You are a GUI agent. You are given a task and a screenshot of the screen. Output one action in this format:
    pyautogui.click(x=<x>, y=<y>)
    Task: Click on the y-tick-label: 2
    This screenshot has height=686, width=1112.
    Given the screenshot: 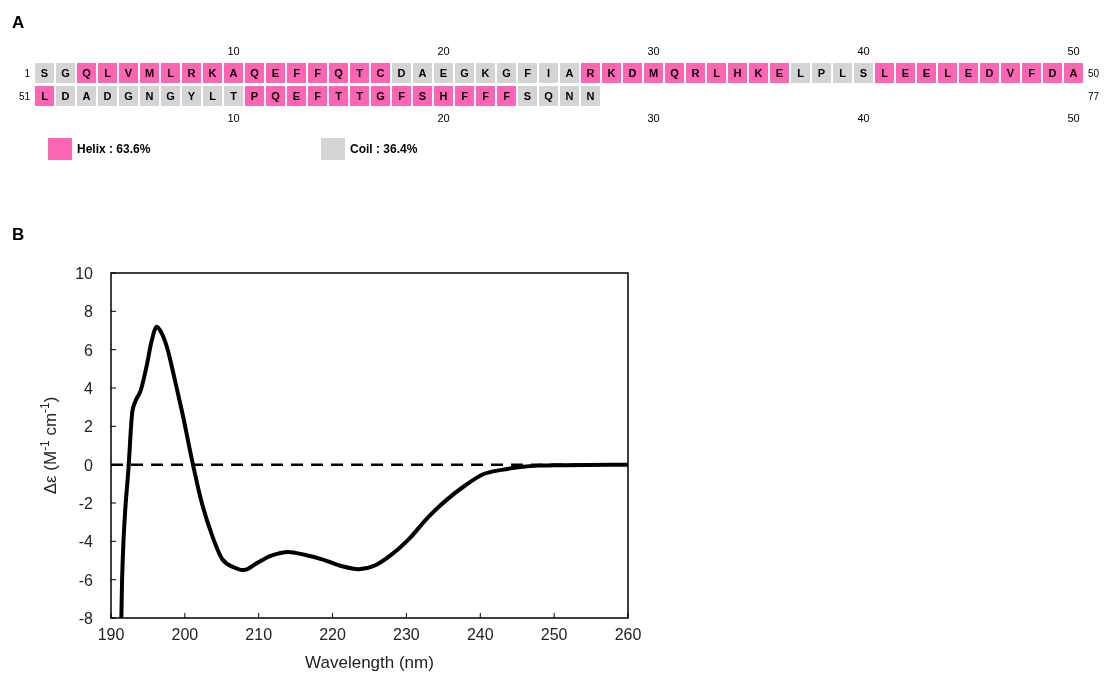 What is the action you would take?
    pyautogui.click(x=89, y=427)
    